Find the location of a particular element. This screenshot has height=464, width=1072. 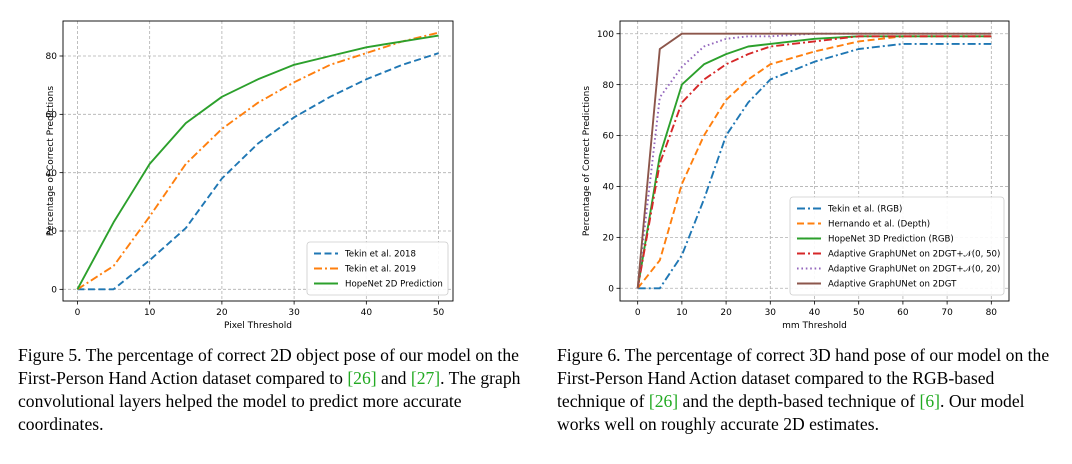

citation-link: [6] is located at coordinates (930, 401).